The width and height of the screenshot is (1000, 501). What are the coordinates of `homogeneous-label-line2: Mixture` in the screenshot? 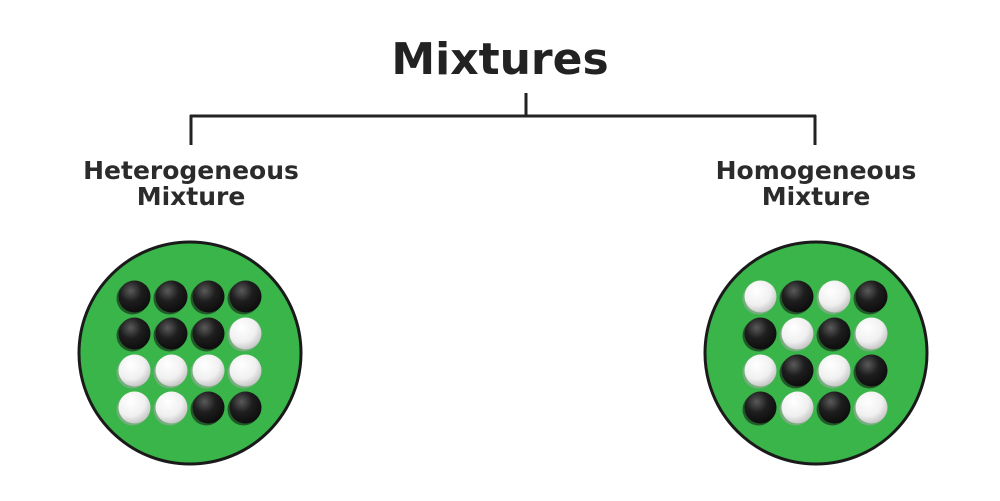 It's located at (816, 196).